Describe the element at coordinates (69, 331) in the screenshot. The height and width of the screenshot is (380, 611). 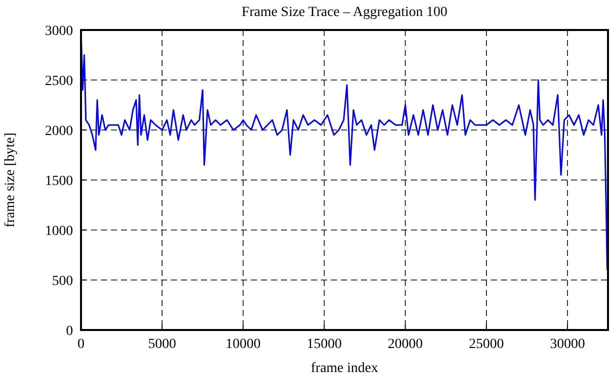
I see `y-tick-label: 0` at that location.